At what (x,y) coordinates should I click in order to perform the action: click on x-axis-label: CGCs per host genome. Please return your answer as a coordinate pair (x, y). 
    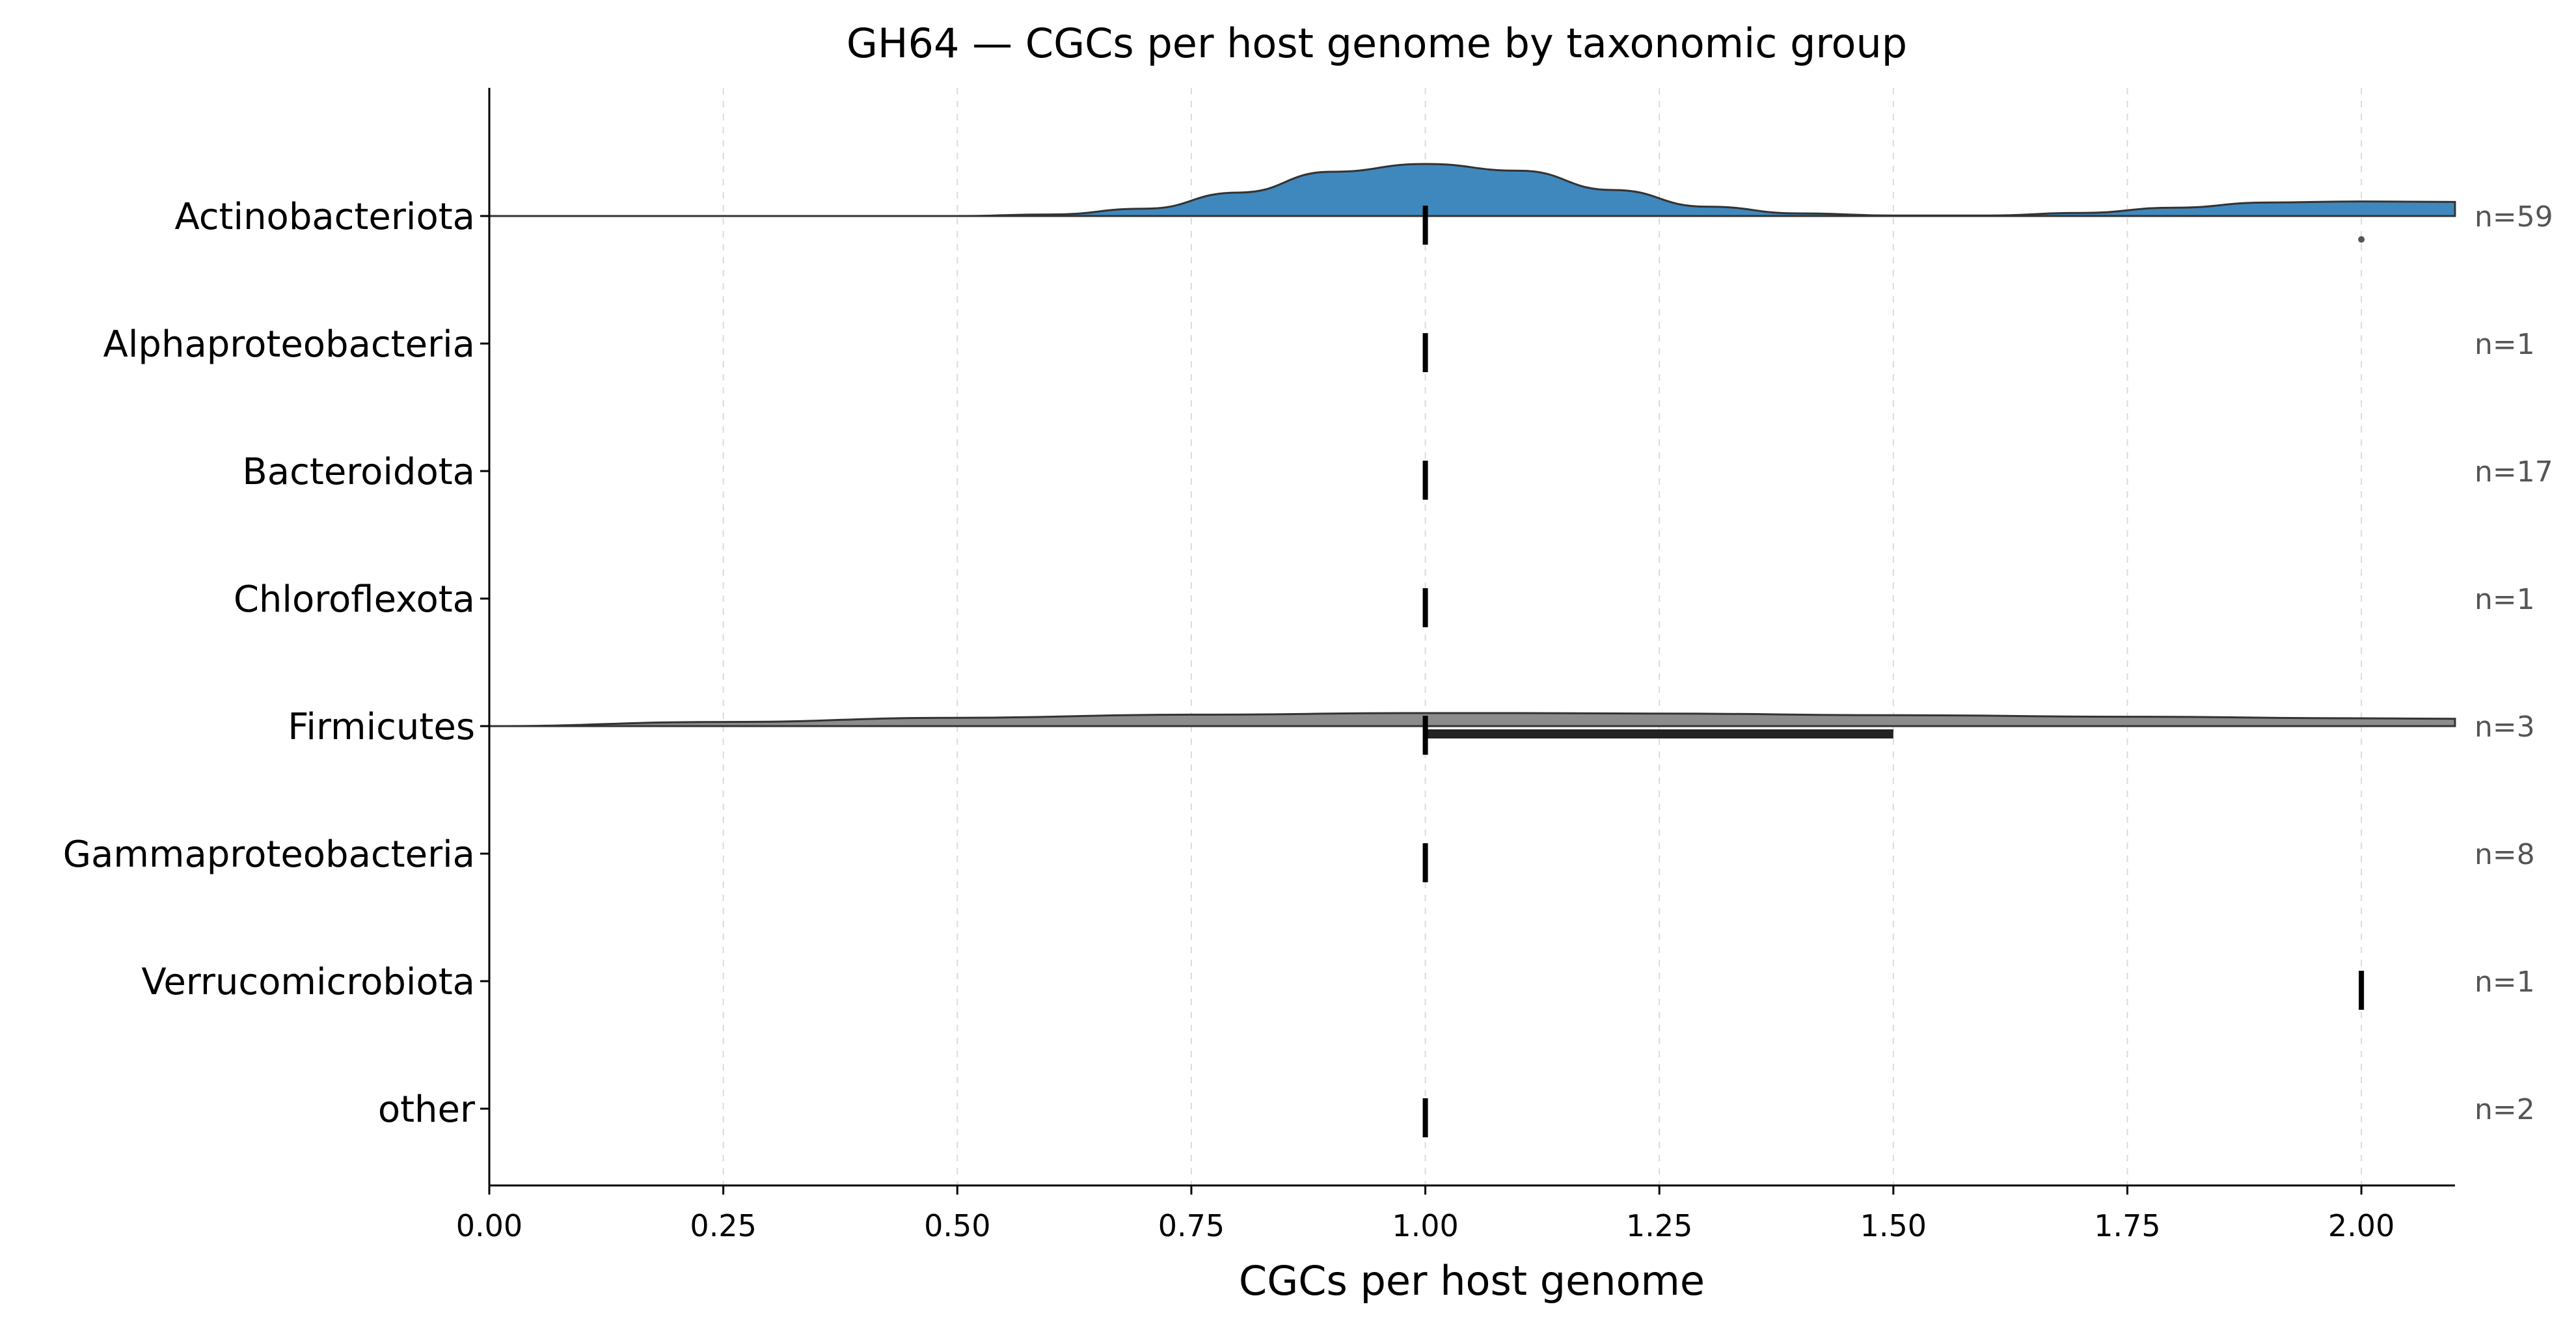
    Looking at the image, I should click on (1472, 1281).